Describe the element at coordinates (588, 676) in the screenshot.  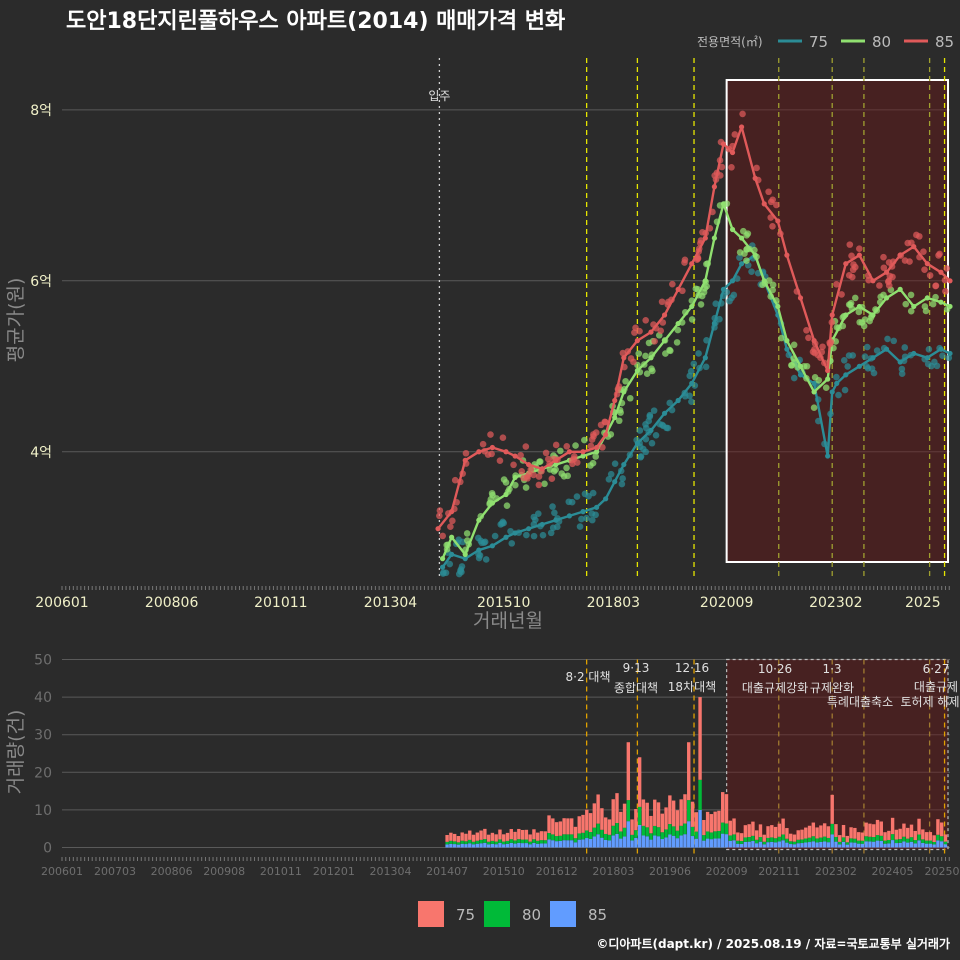
I see `volume-event-label: 8·2 대책` at that location.